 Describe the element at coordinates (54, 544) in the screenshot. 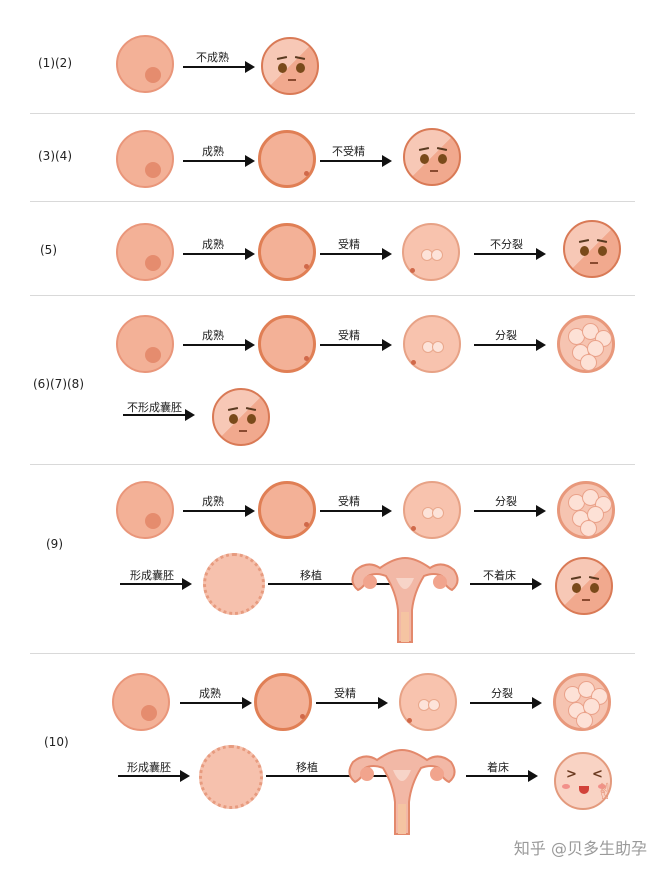

I see `row-label: (9)` at that location.